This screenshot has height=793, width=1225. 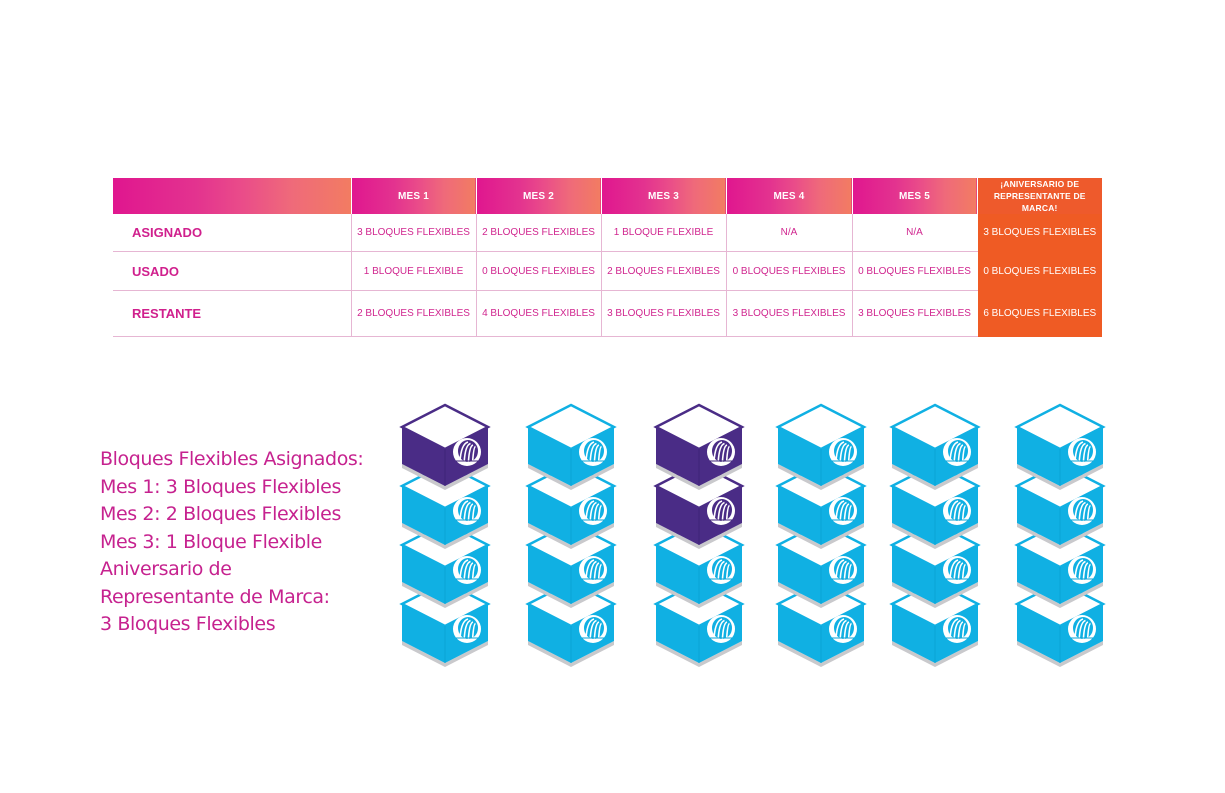 I want to click on legend-line: Aniversario de, so click(x=166, y=569).